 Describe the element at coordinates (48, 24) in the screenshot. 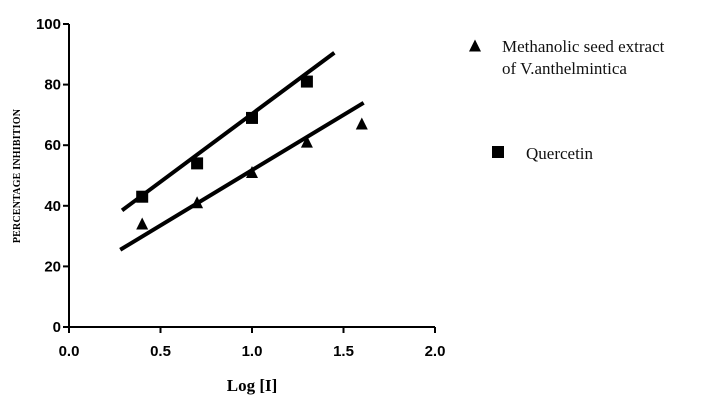

I see `y-tick-label: 100` at that location.